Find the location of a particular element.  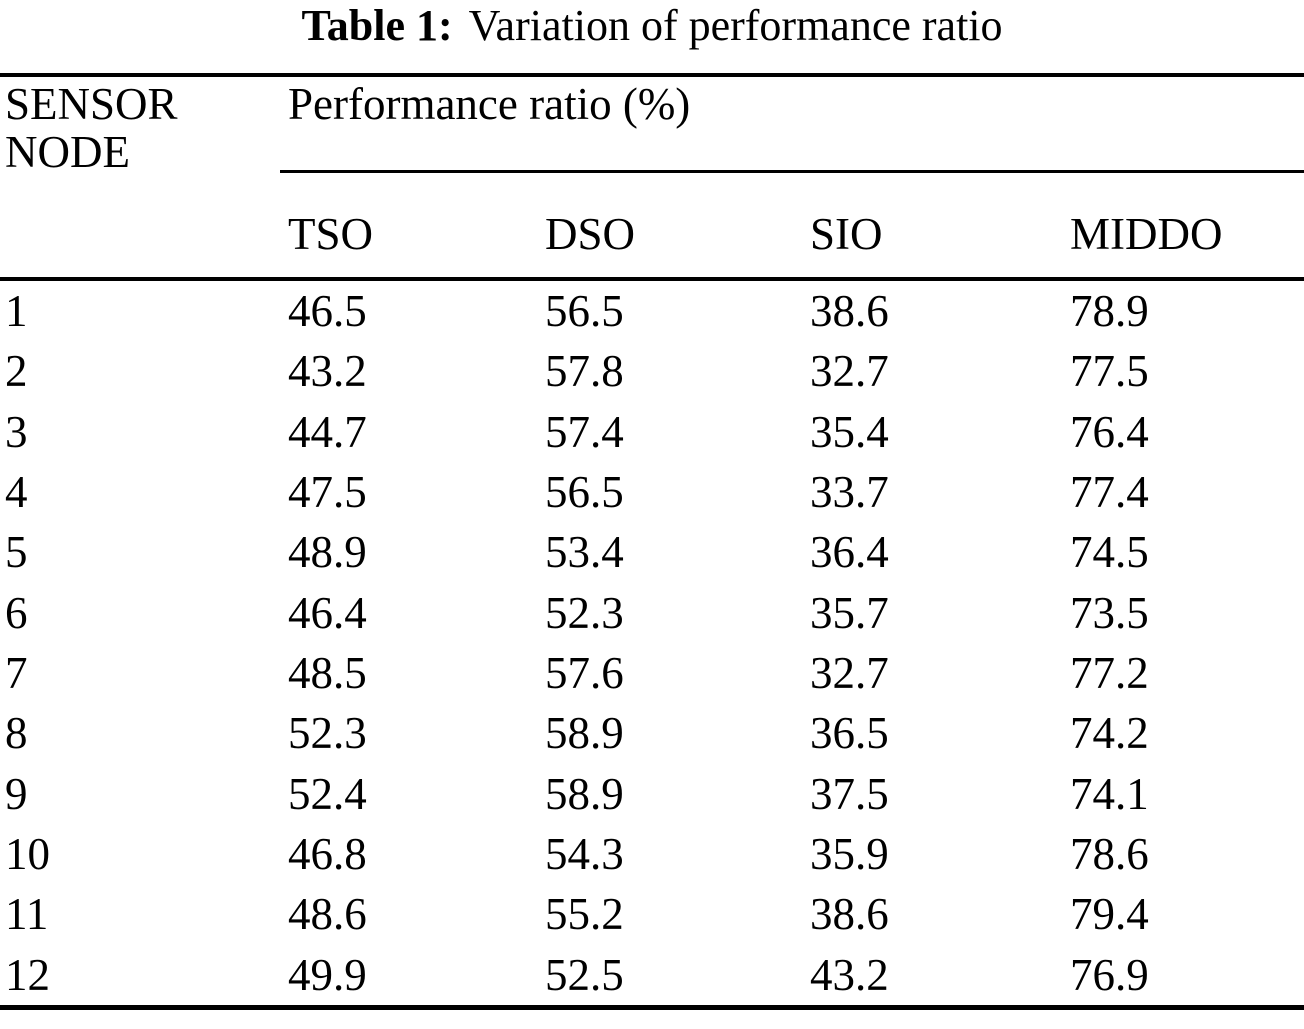

table-row: 10 46.8 54.3 35.9 78.6 is located at coordinates (652, 854).